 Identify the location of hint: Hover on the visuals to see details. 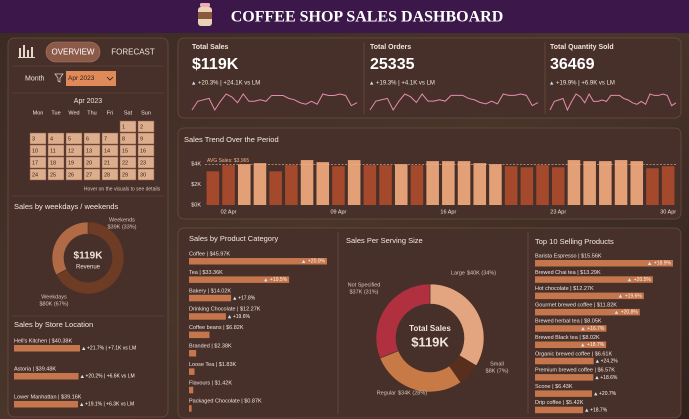
(122, 189).